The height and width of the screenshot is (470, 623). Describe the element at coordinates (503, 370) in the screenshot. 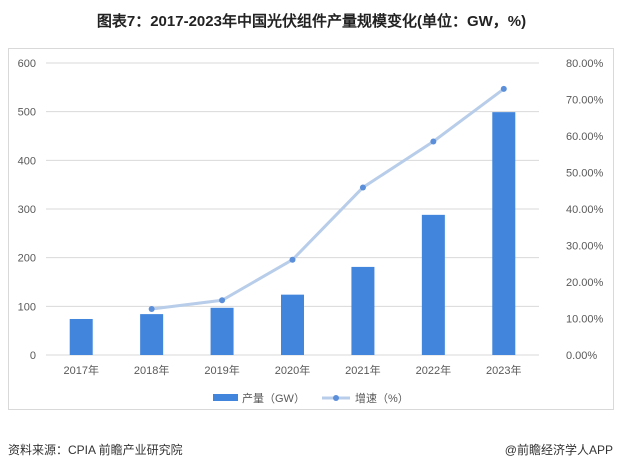

I see `x-tick-label: 2023年` at that location.